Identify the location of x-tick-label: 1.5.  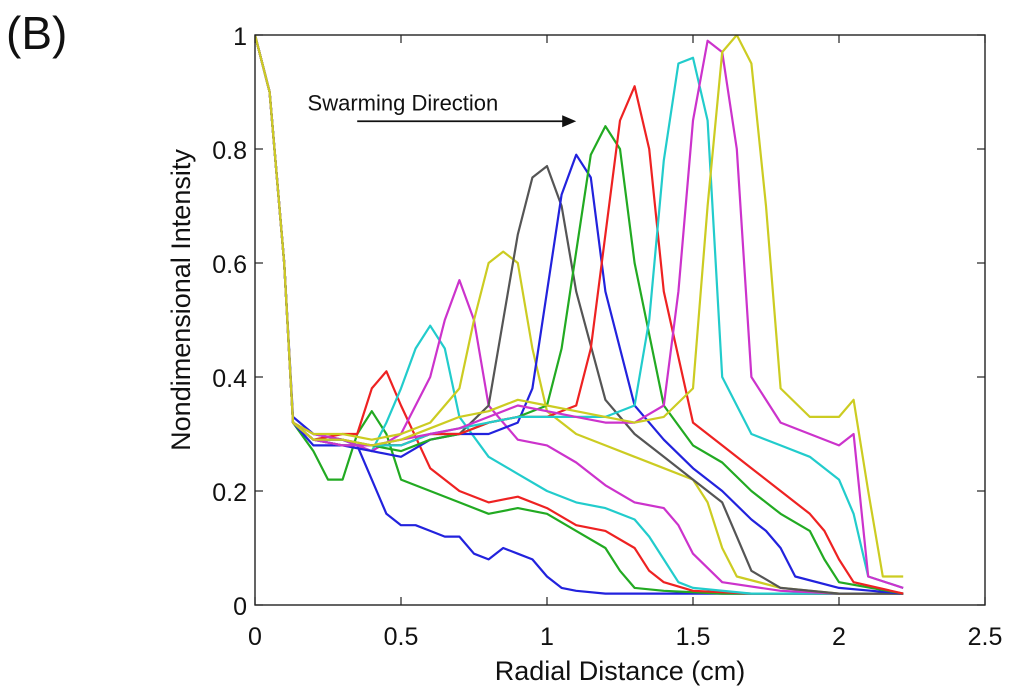
(693, 637).